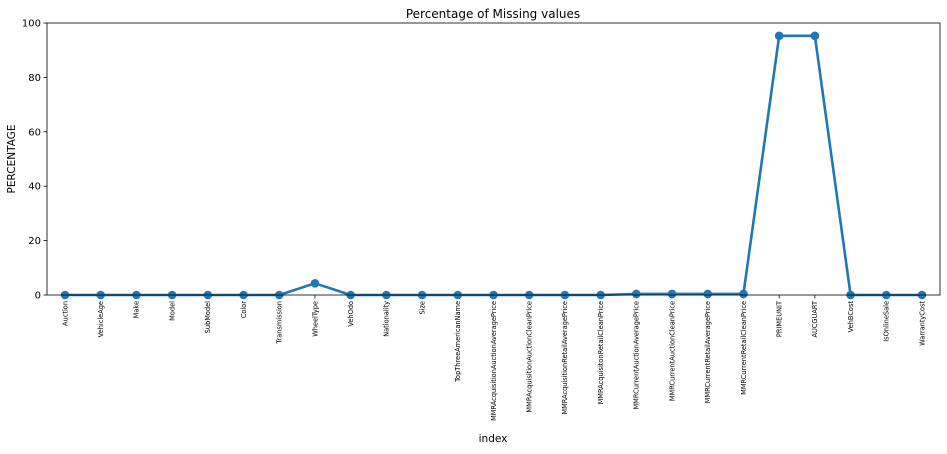 The height and width of the screenshot is (454, 947). Describe the element at coordinates (637, 355) in the screenshot. I see `x-tick-label: MMRCurrentAuctionAveragePrice` at that location.